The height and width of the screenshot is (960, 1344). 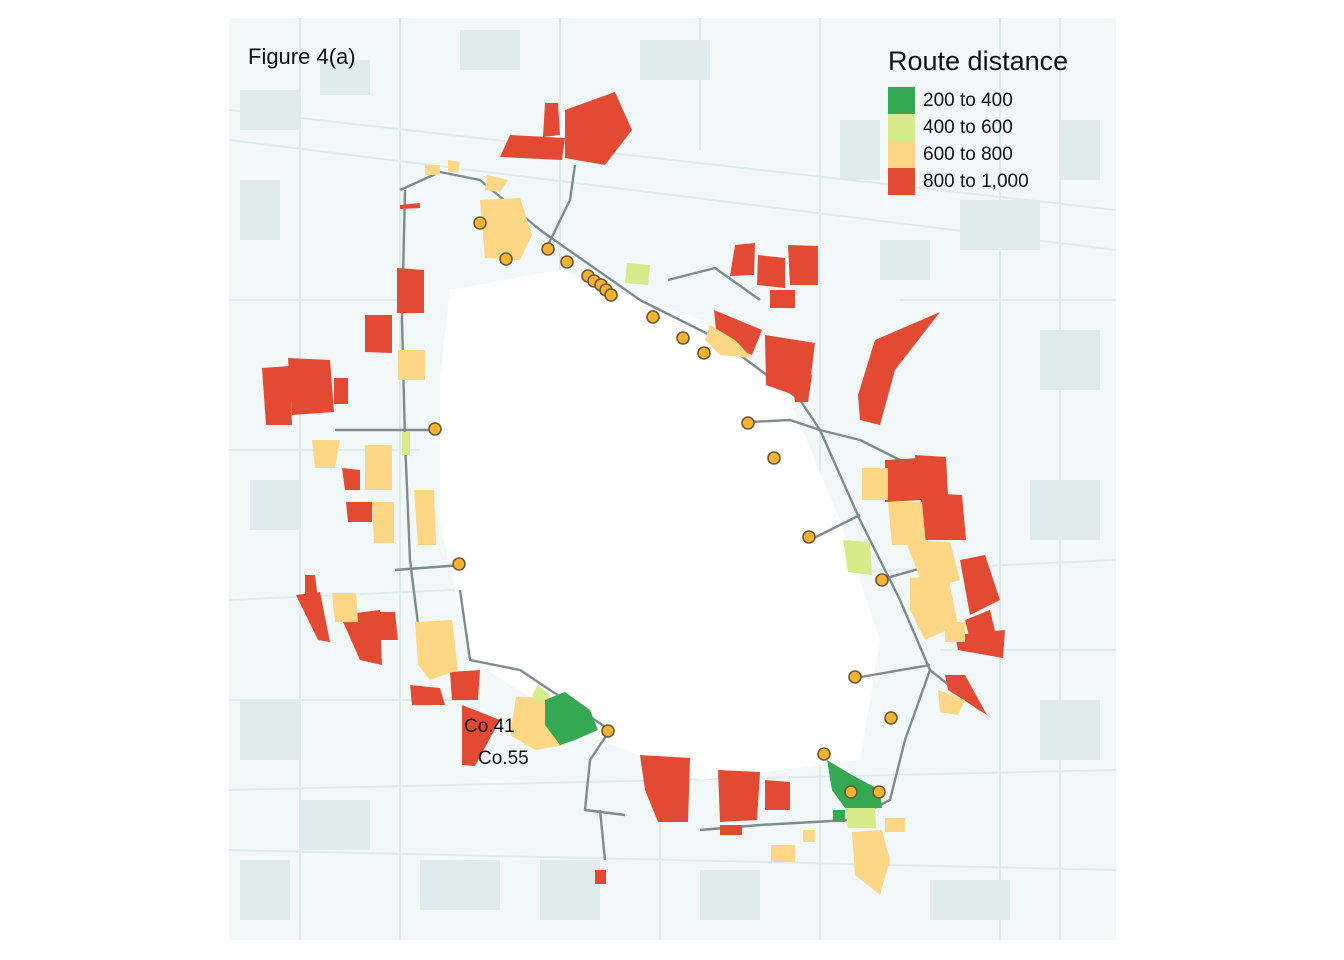 I want to click on service-polygons-closest, so click(x=713, y=757).